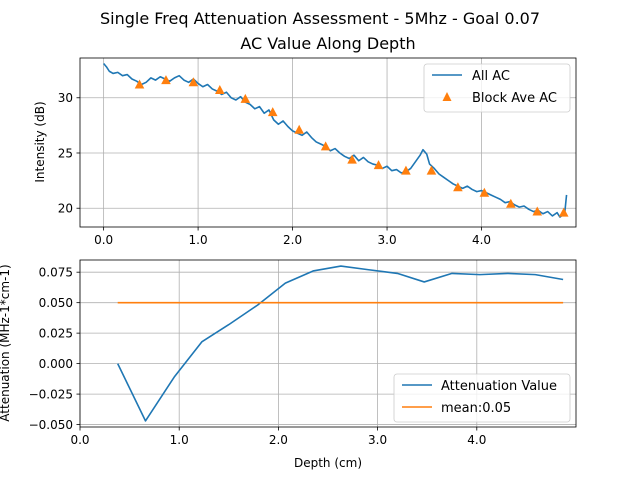 The width and height of the screenshot is (640, 480). Describe the element at coordinates (179, 440) in the screenshot. I see `attenuation-xtick-label: 1.0` at that location.